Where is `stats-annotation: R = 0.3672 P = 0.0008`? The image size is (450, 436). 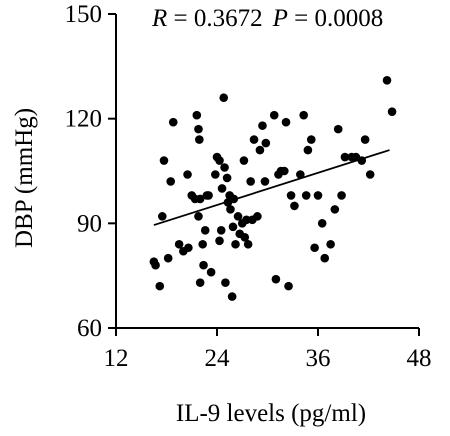
stats-annotation: R = 0.3672 P = 0.0008 is located at coordinates (267, 18).